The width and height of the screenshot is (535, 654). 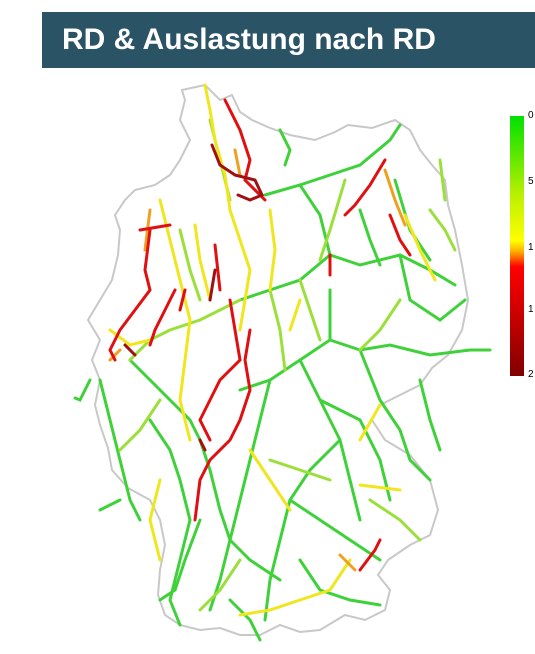 What do you see at coordinates (531, 248) in the screenshot?
I see `legend-tick-2: 1` at bounding box center [531, 248].